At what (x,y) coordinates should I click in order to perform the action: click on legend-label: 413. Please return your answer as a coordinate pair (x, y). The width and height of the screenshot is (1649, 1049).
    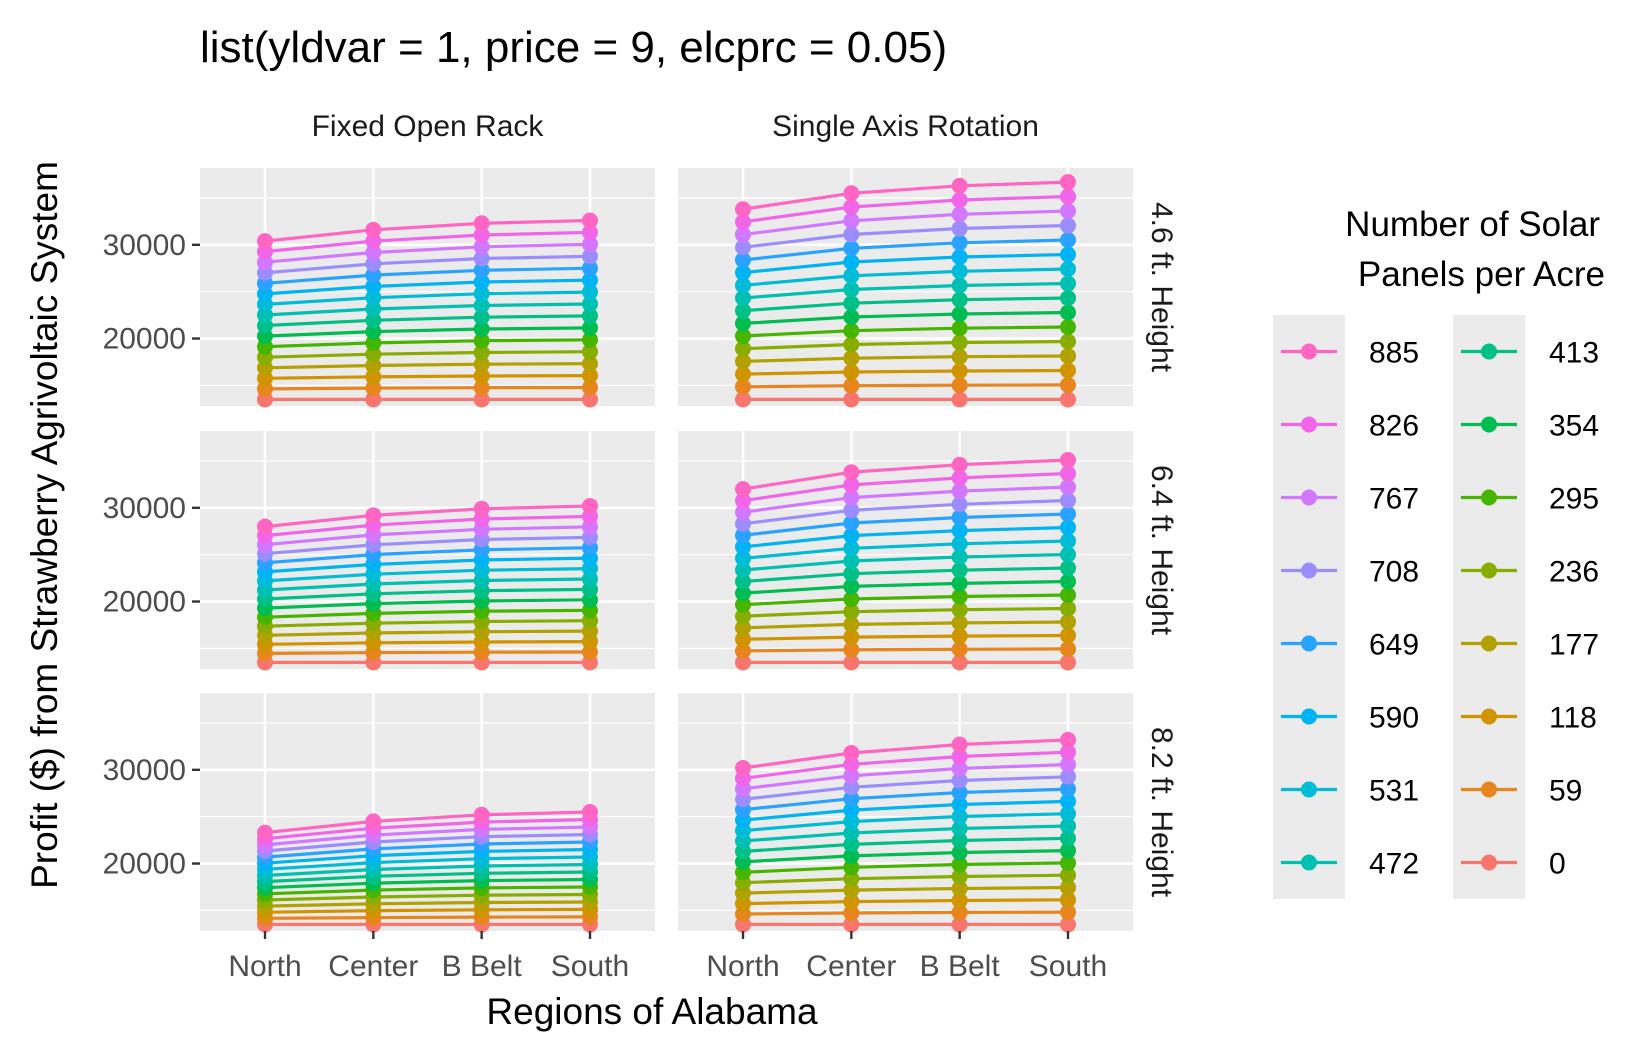
    Looking at the image, I should click on (1574, 353).